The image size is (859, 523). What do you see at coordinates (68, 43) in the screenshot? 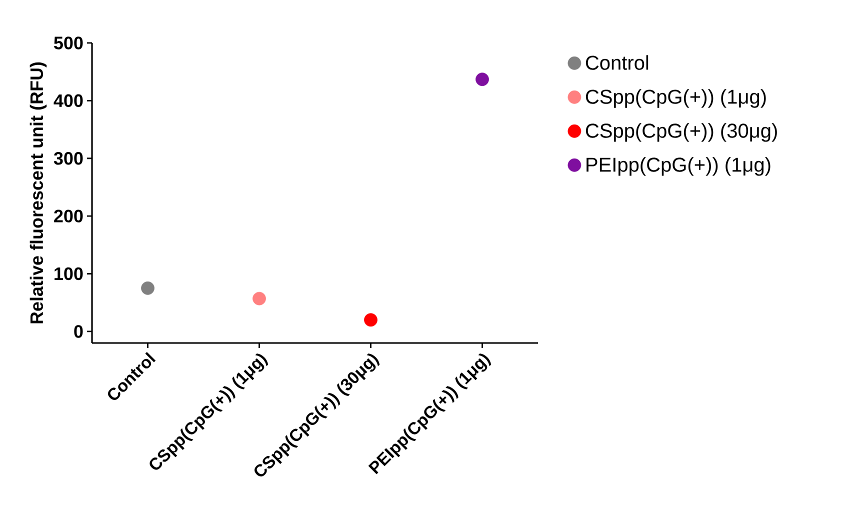
I see `y-tick-label: 500` at bounding box center [68, 43].